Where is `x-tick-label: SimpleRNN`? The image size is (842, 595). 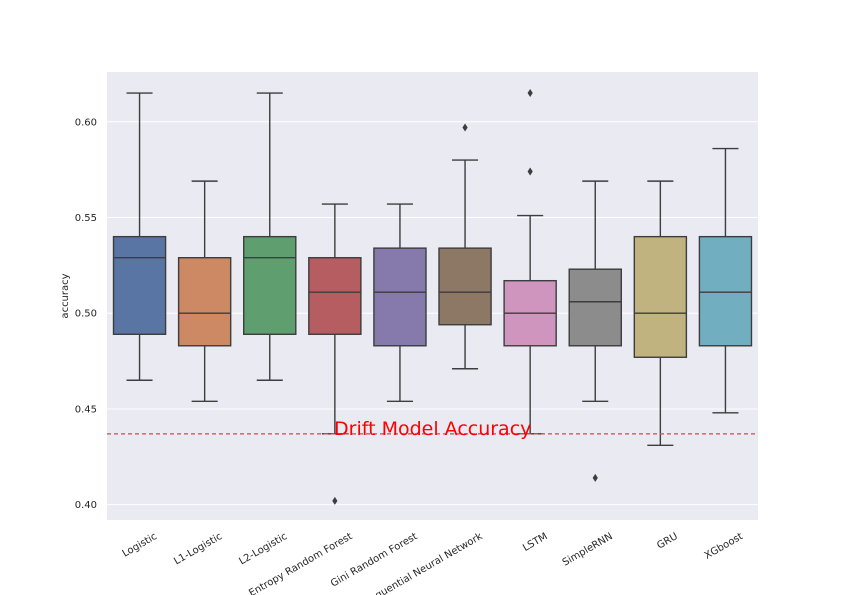 x-tick-label: SimpleRNN is located at coordinates (588, 550).